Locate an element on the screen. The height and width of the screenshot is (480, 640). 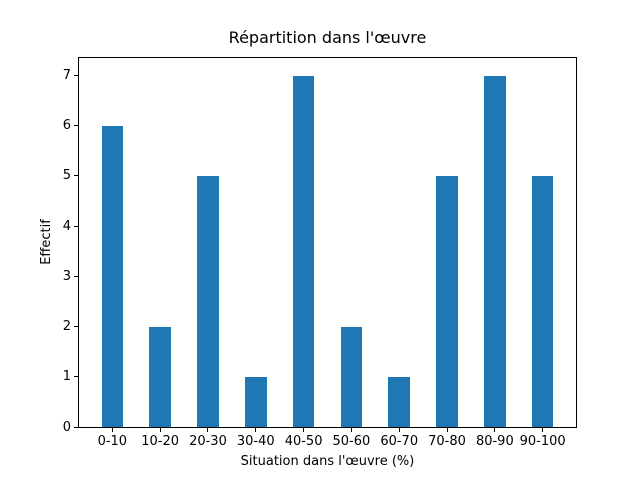
chart-title: Répartition dans l'œuvre is located at coordinates (327, 37).